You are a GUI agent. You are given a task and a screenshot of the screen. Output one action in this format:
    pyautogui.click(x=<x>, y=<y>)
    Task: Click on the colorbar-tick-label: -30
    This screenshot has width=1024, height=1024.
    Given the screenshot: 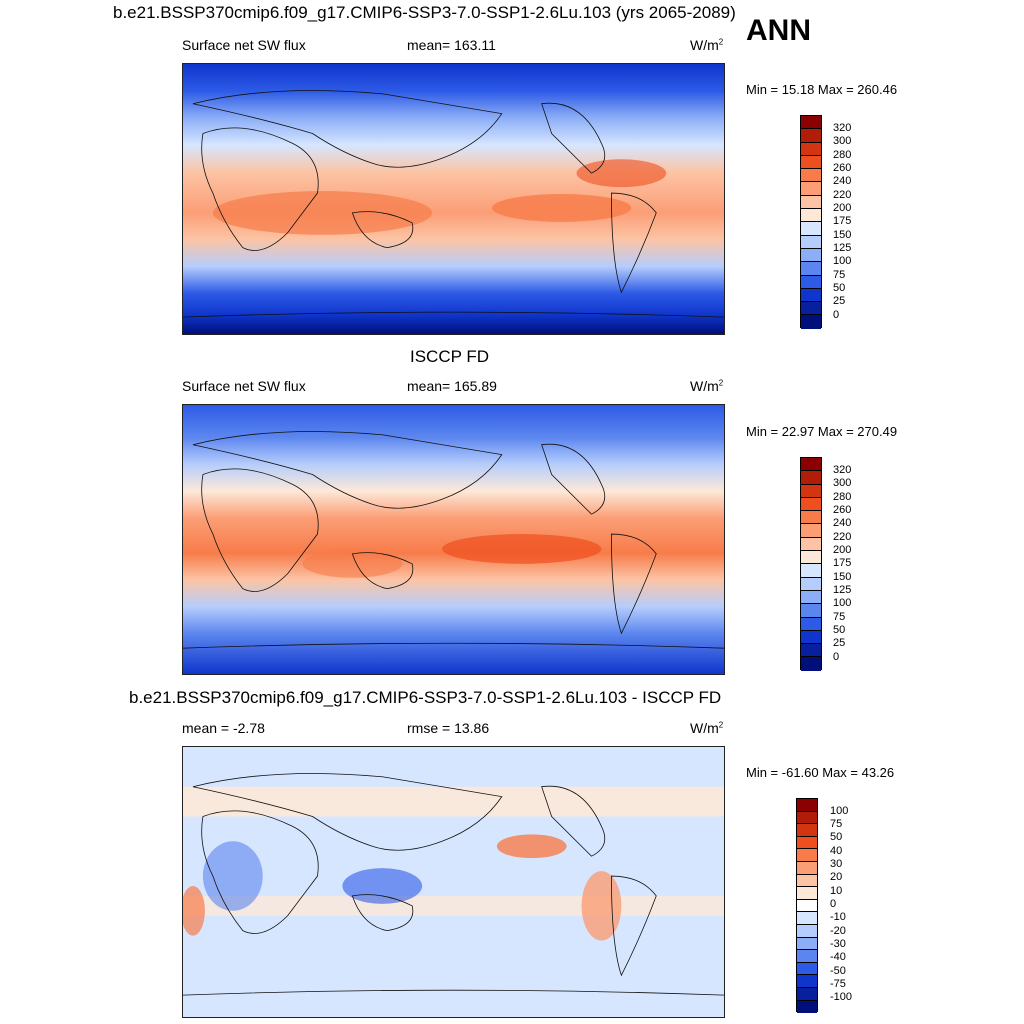 What is the action you would take?
    pyautogui.click(x=838, y=944)
    